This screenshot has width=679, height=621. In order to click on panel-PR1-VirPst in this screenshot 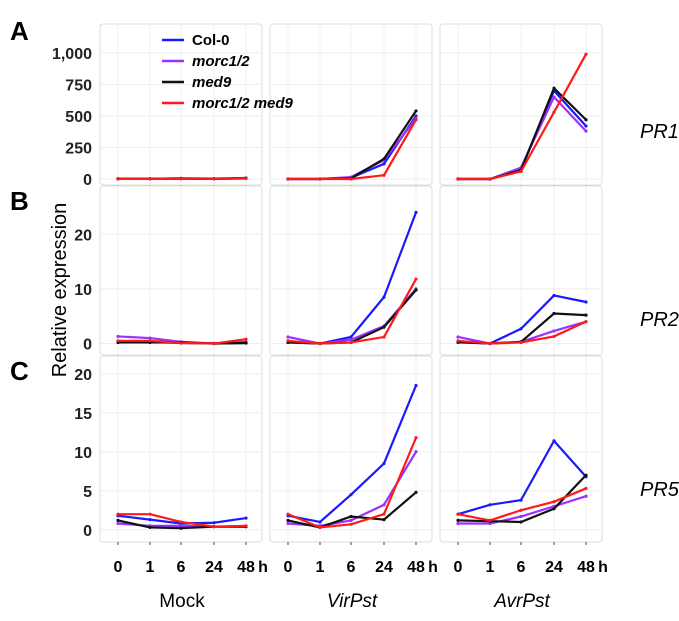, I will do `click(351, 105)`.